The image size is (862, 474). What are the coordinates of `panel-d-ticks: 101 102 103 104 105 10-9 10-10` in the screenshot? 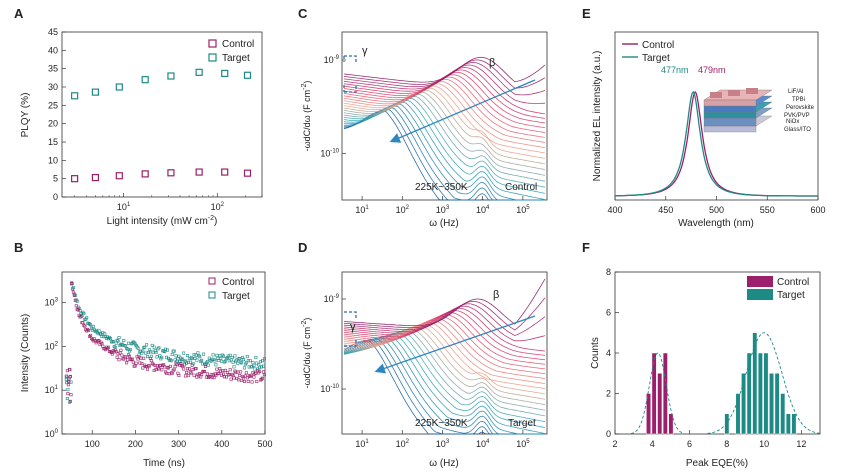 It's located at (425, 371).